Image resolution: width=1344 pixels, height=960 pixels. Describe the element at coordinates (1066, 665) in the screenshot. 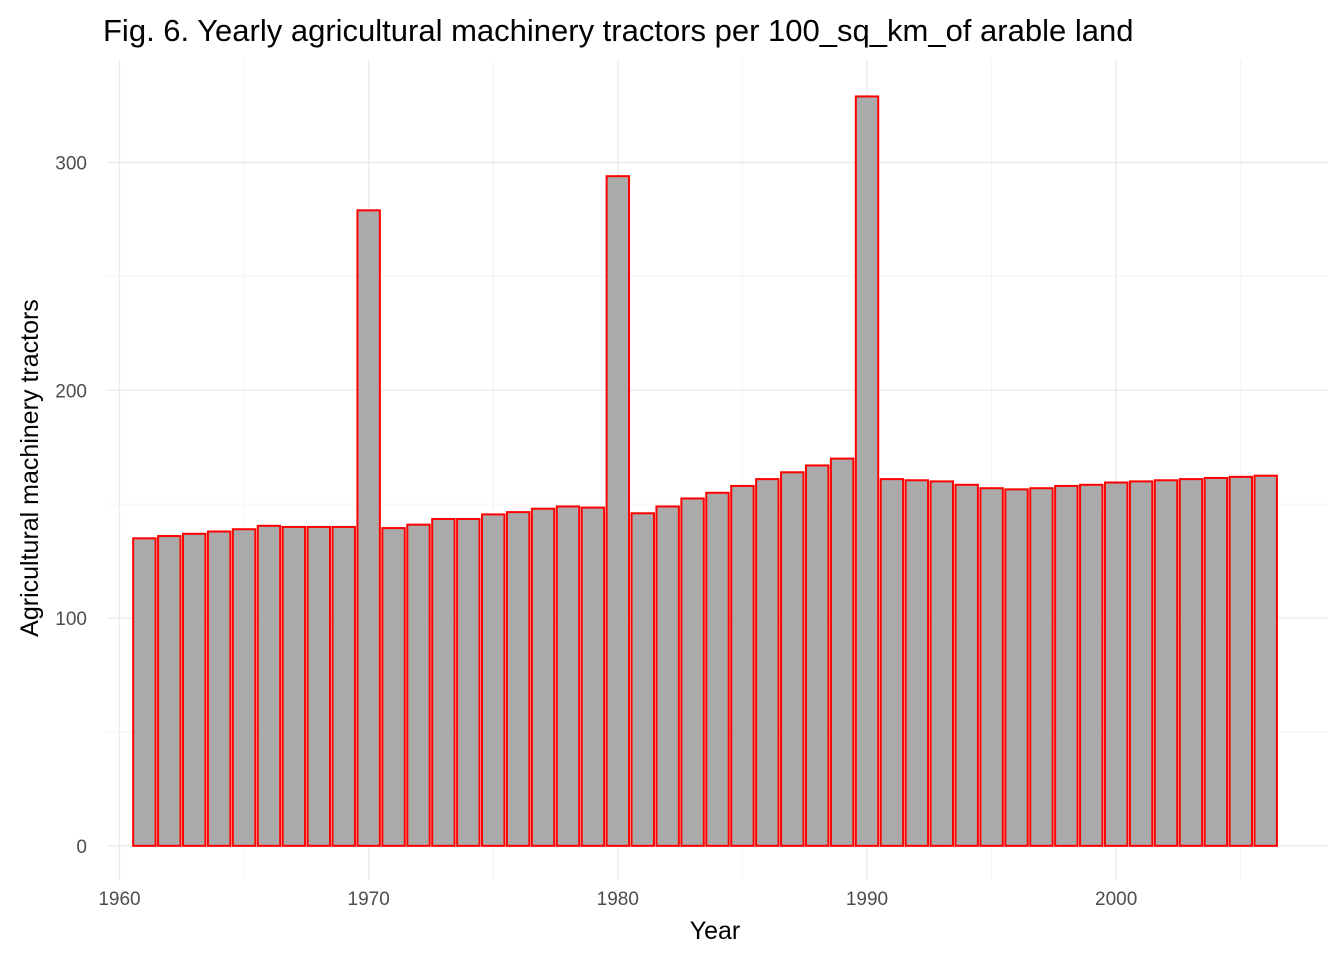

I see `bar-1998` at that location.